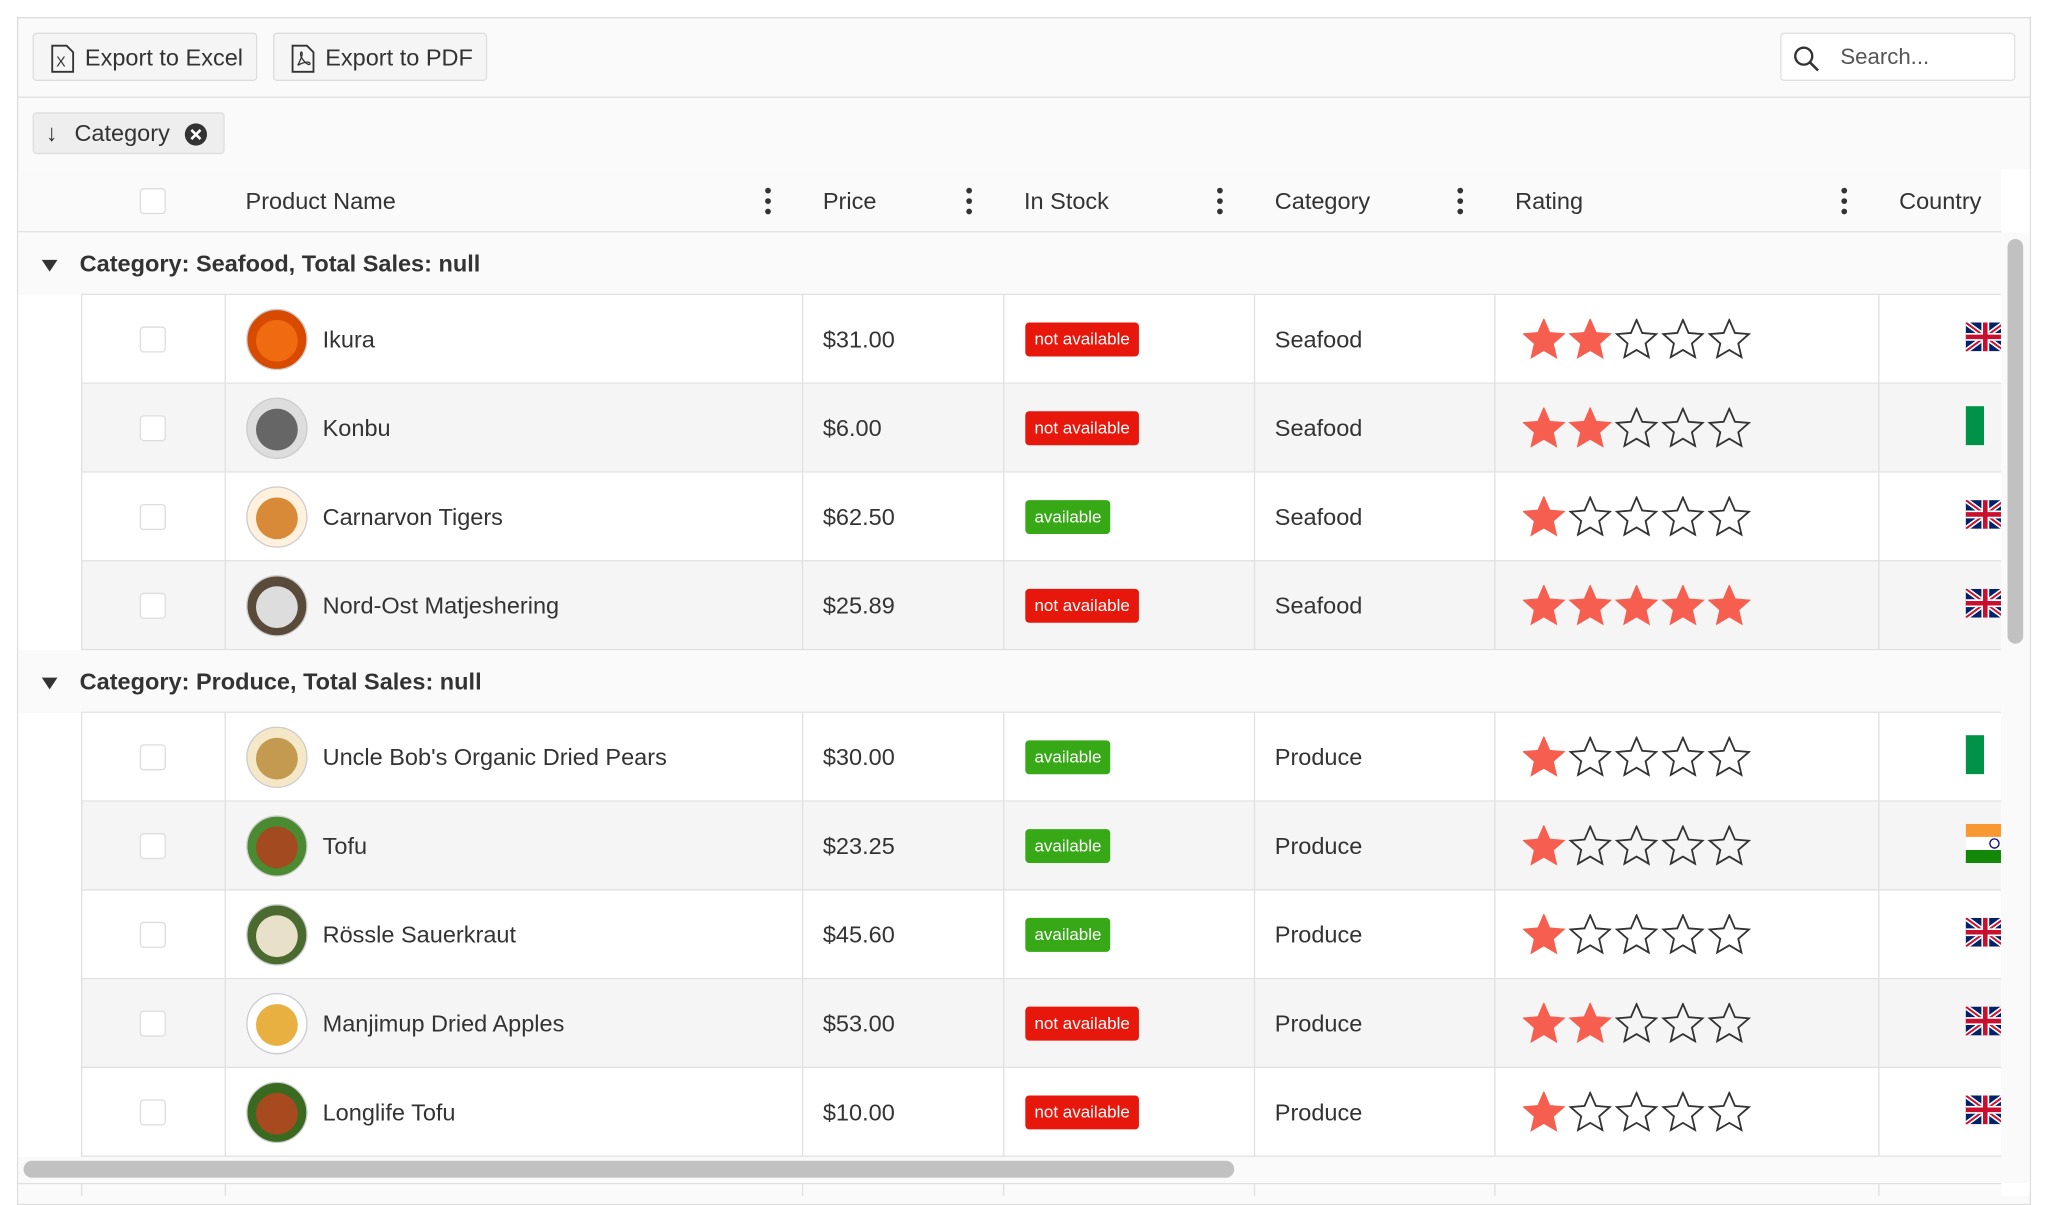  I want to click on search-icon, so click(1807, 59).